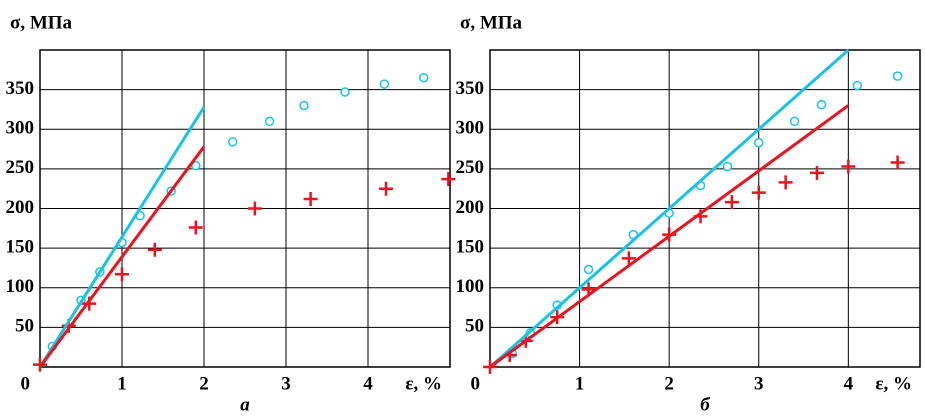 Image resolution: width=925 pixels, height=420 pixels. What do you see at coordinates (705, 404) in the screenshot?
I see `panel-label: б` at bounding box center [705, 404].